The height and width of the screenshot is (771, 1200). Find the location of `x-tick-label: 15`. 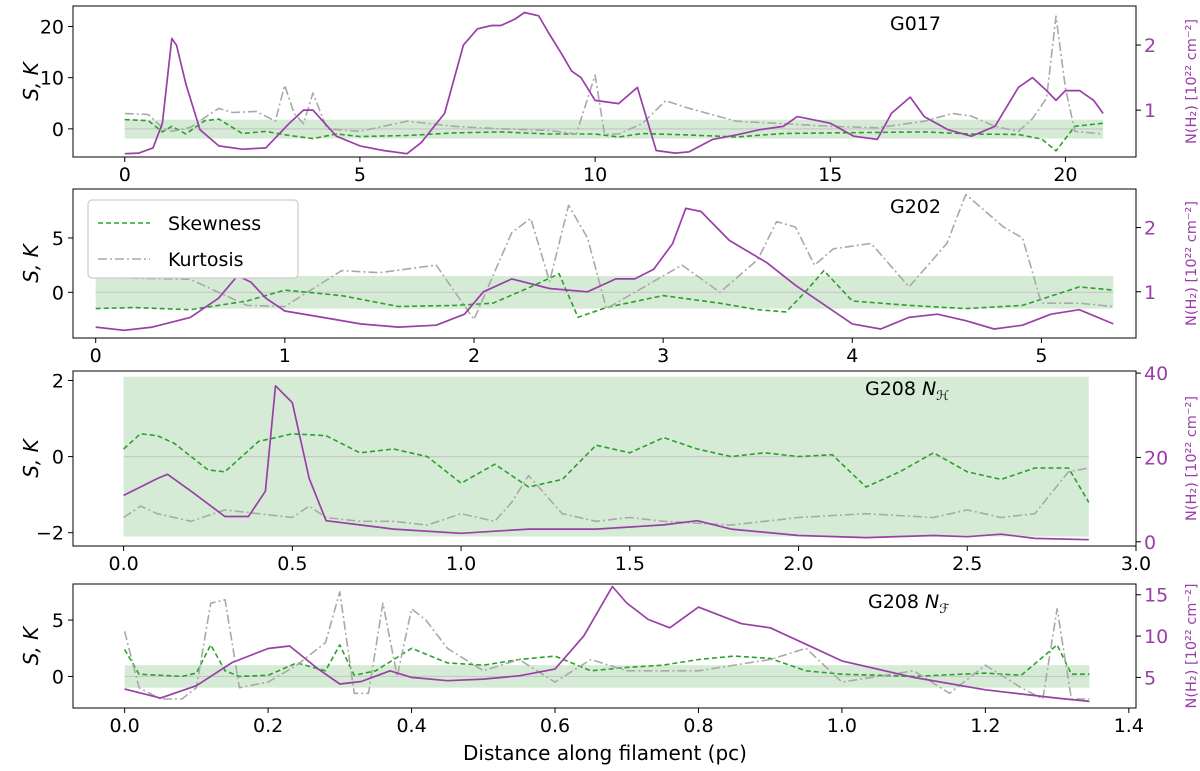

x-tick-label: 15 is located at coordinates (830, 175).